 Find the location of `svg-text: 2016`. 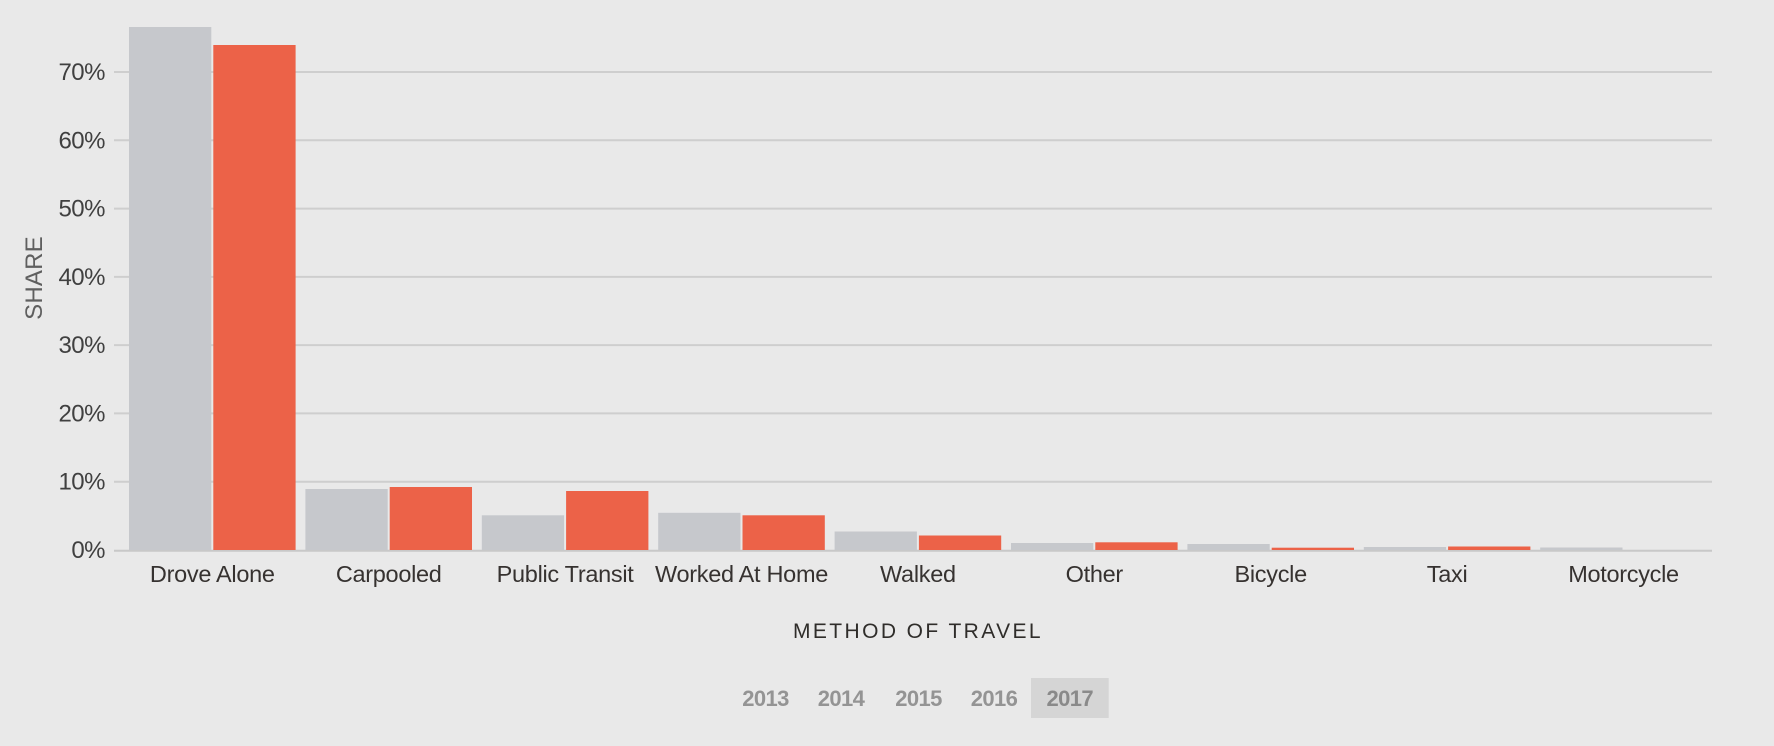

svg-text: 2016 is located at coordinates (994, 698).